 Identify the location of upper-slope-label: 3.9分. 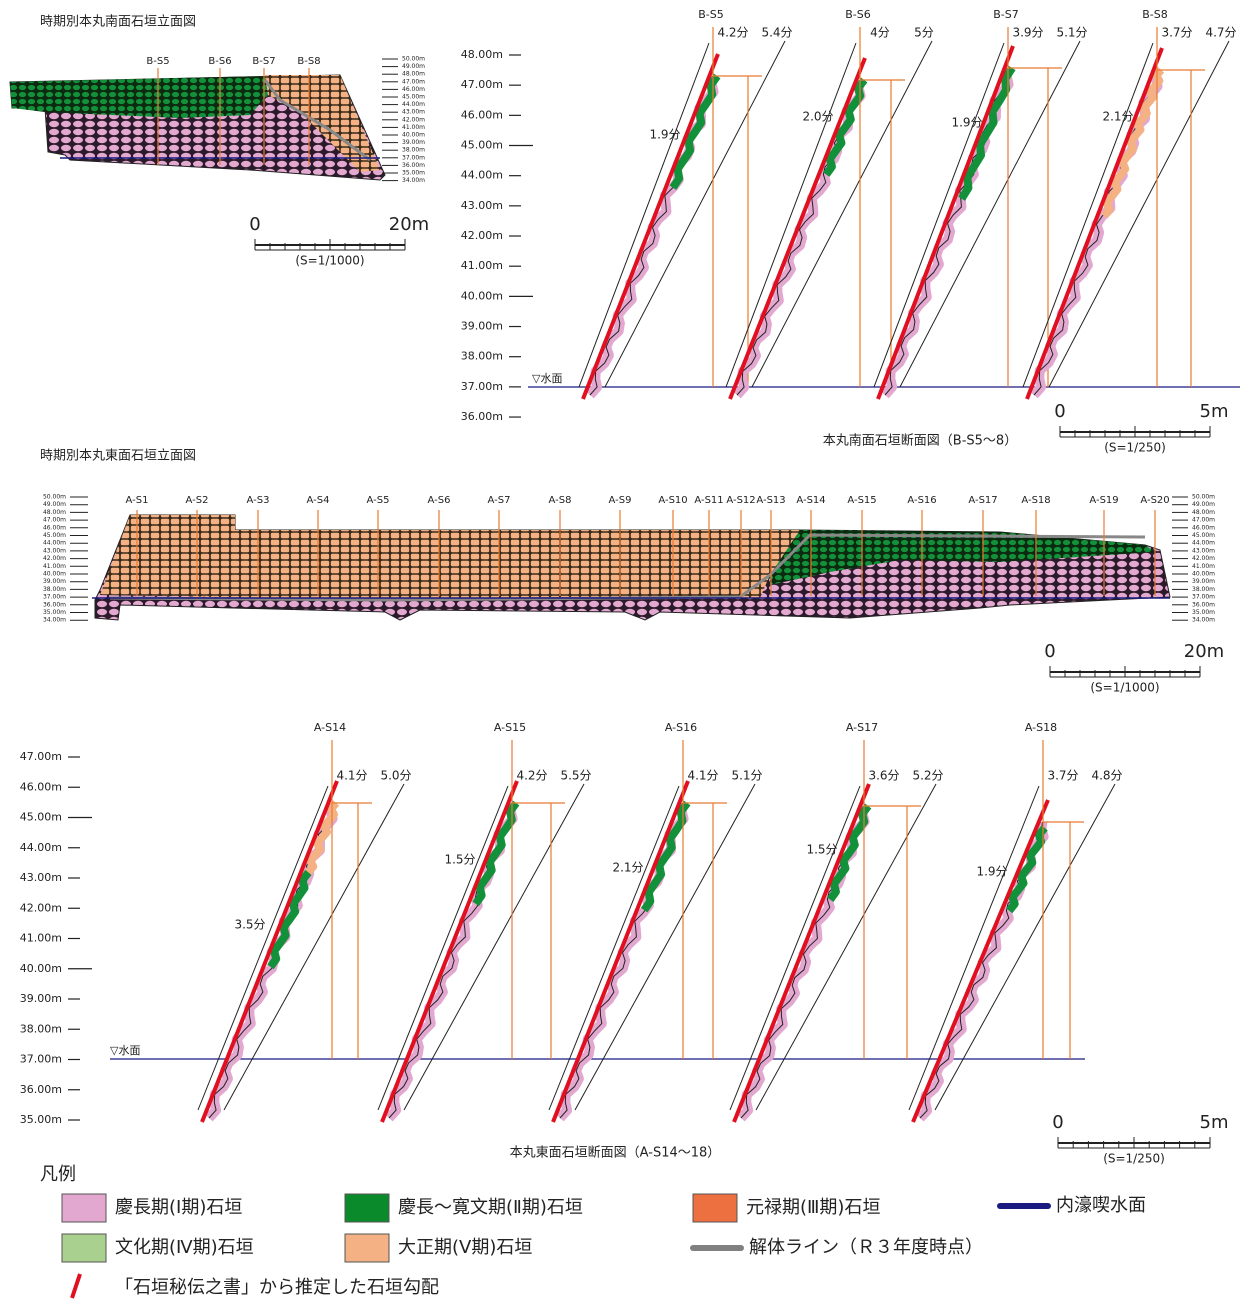
(1027, 33).